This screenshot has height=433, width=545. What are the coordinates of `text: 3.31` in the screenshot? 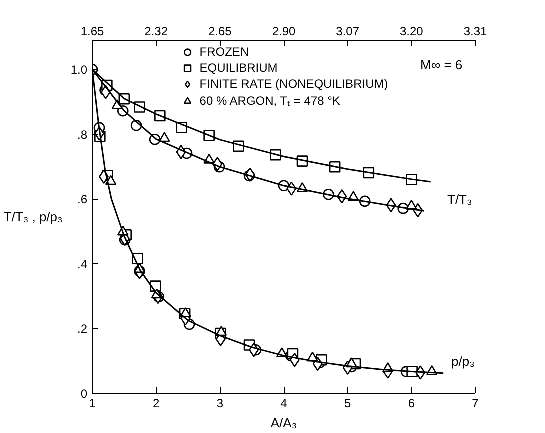 It's located at (476, 31).